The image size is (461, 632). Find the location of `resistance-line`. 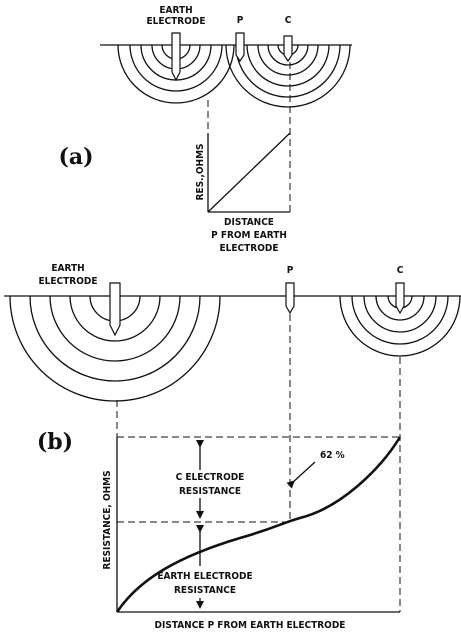

resistance-line is located at coordinates (249, 172).